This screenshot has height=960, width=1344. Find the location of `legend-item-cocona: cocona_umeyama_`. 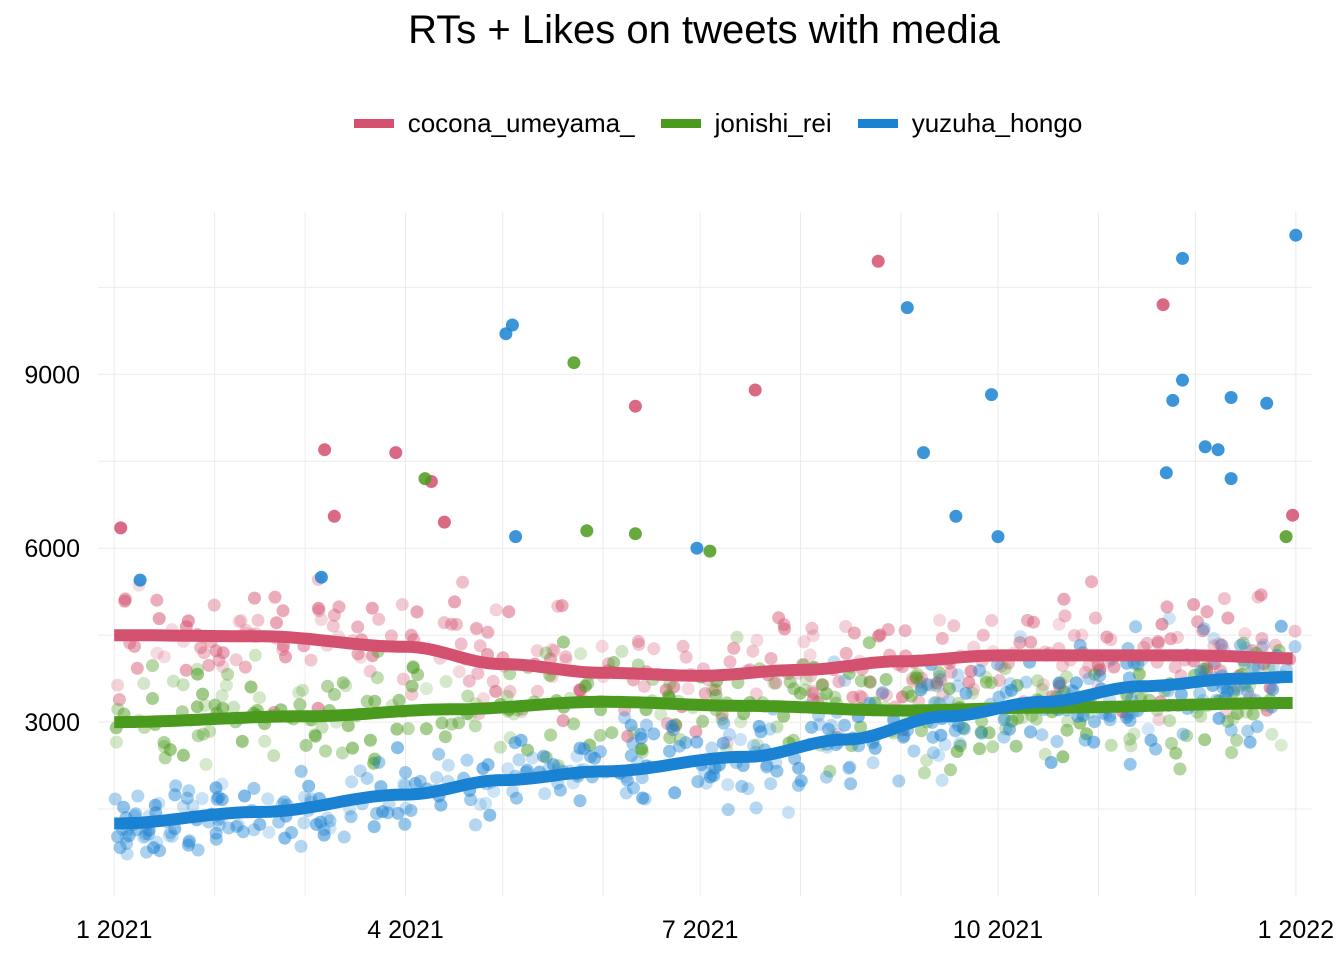

legend-item-cocona: cocona_umeyama_ is located at coordinates (494, 123).